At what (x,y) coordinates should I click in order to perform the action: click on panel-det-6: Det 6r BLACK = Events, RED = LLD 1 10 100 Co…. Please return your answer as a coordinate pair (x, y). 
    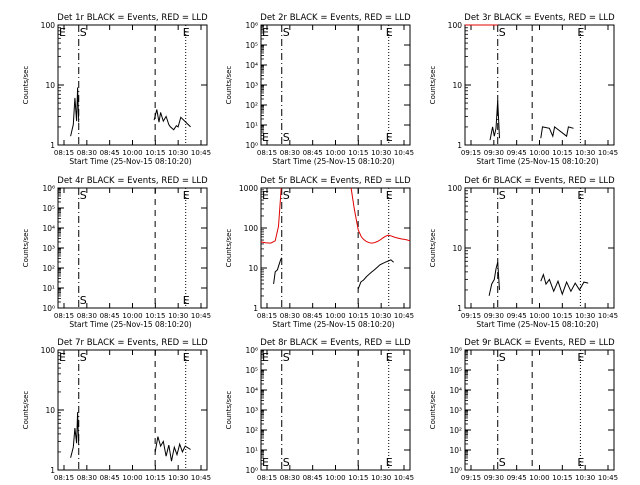
    Looking at the image, I should click on (523, 252).